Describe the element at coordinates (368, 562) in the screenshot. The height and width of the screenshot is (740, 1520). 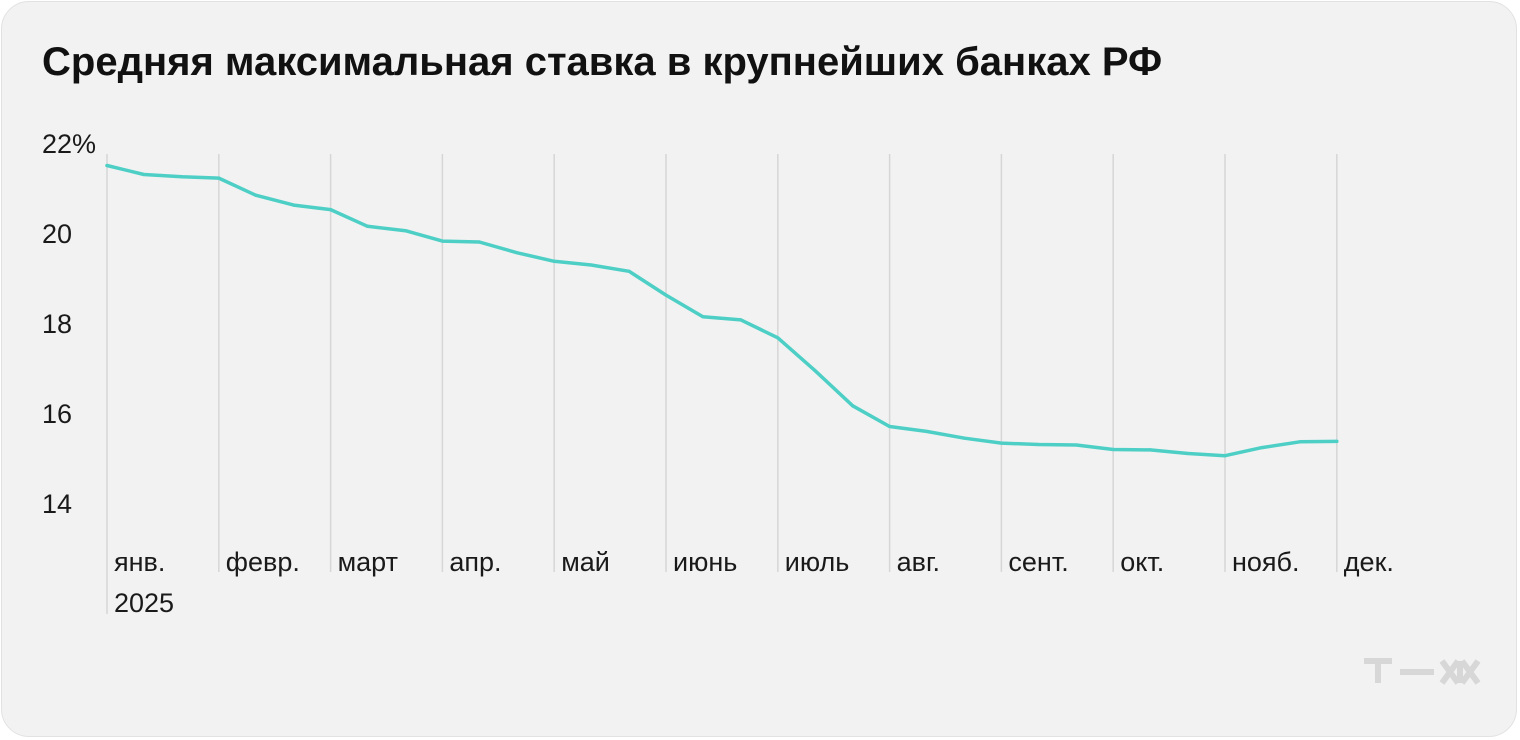
I see `x-tick-label: март` at that location.